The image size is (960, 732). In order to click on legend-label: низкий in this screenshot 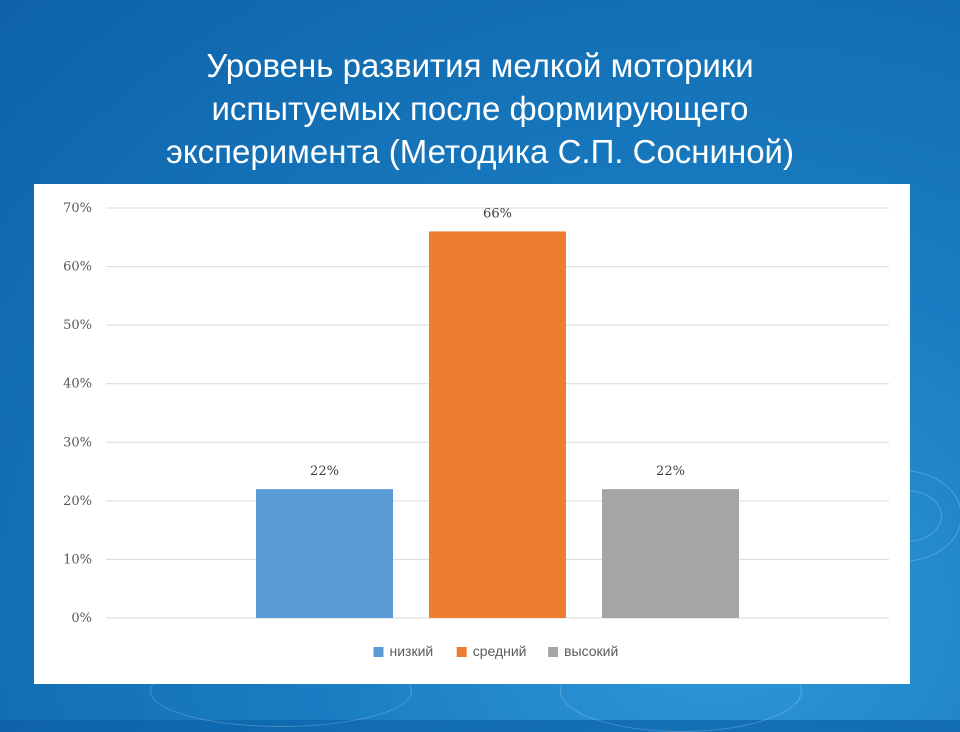, I will do `click(412, 651)`.